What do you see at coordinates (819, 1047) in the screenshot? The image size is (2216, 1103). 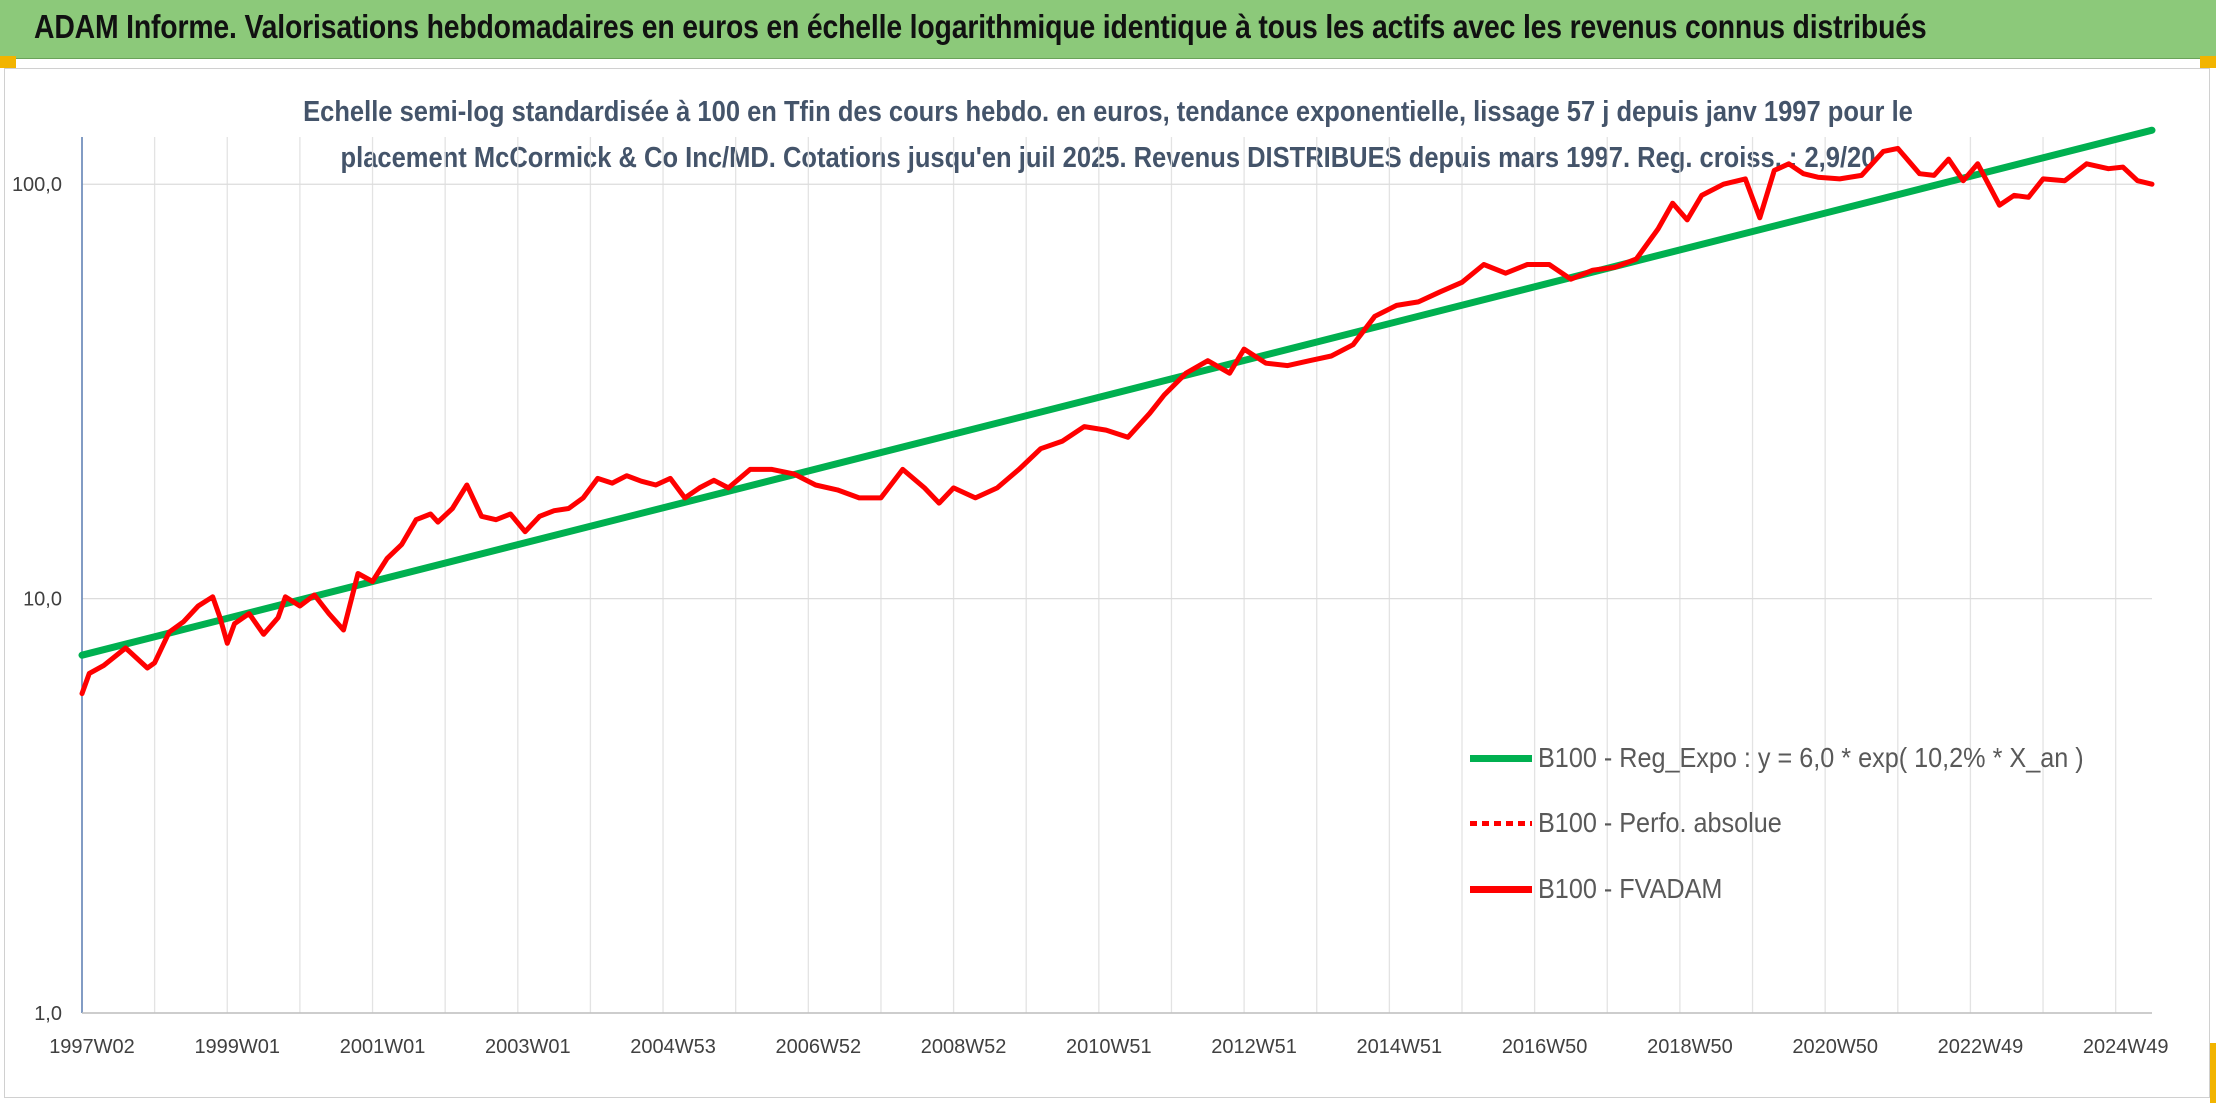 I see `x-tick-label: 2006W52` at bounding box center [819, 1047].